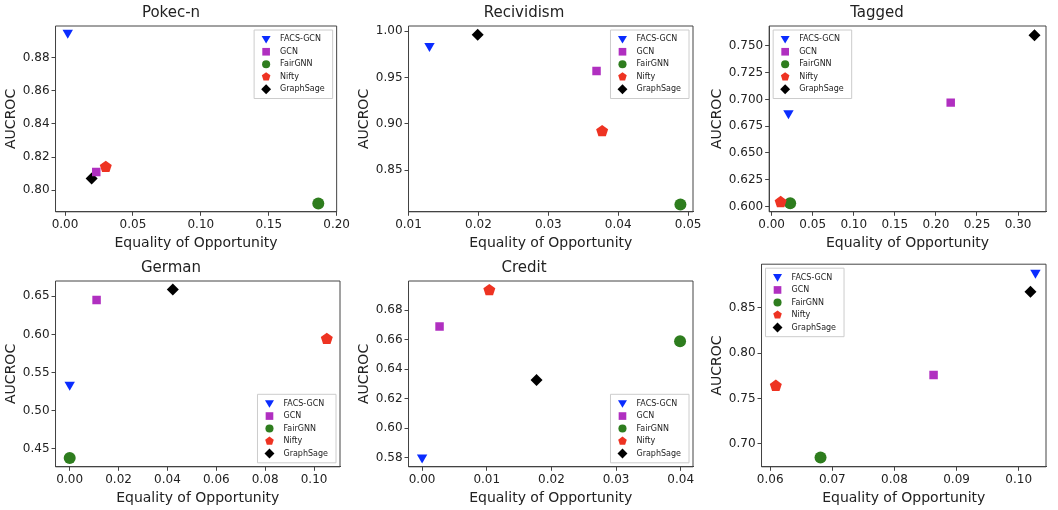 The image size is (1058, 510). What do you see at coordinates (36, 123) in the screenshot?
I see `y-tick-label: 0.84` at bounding box center [36, 123].